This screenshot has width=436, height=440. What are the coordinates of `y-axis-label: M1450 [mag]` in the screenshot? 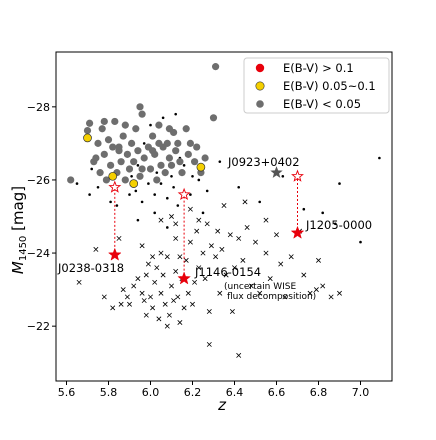 It's located at (19, 230).